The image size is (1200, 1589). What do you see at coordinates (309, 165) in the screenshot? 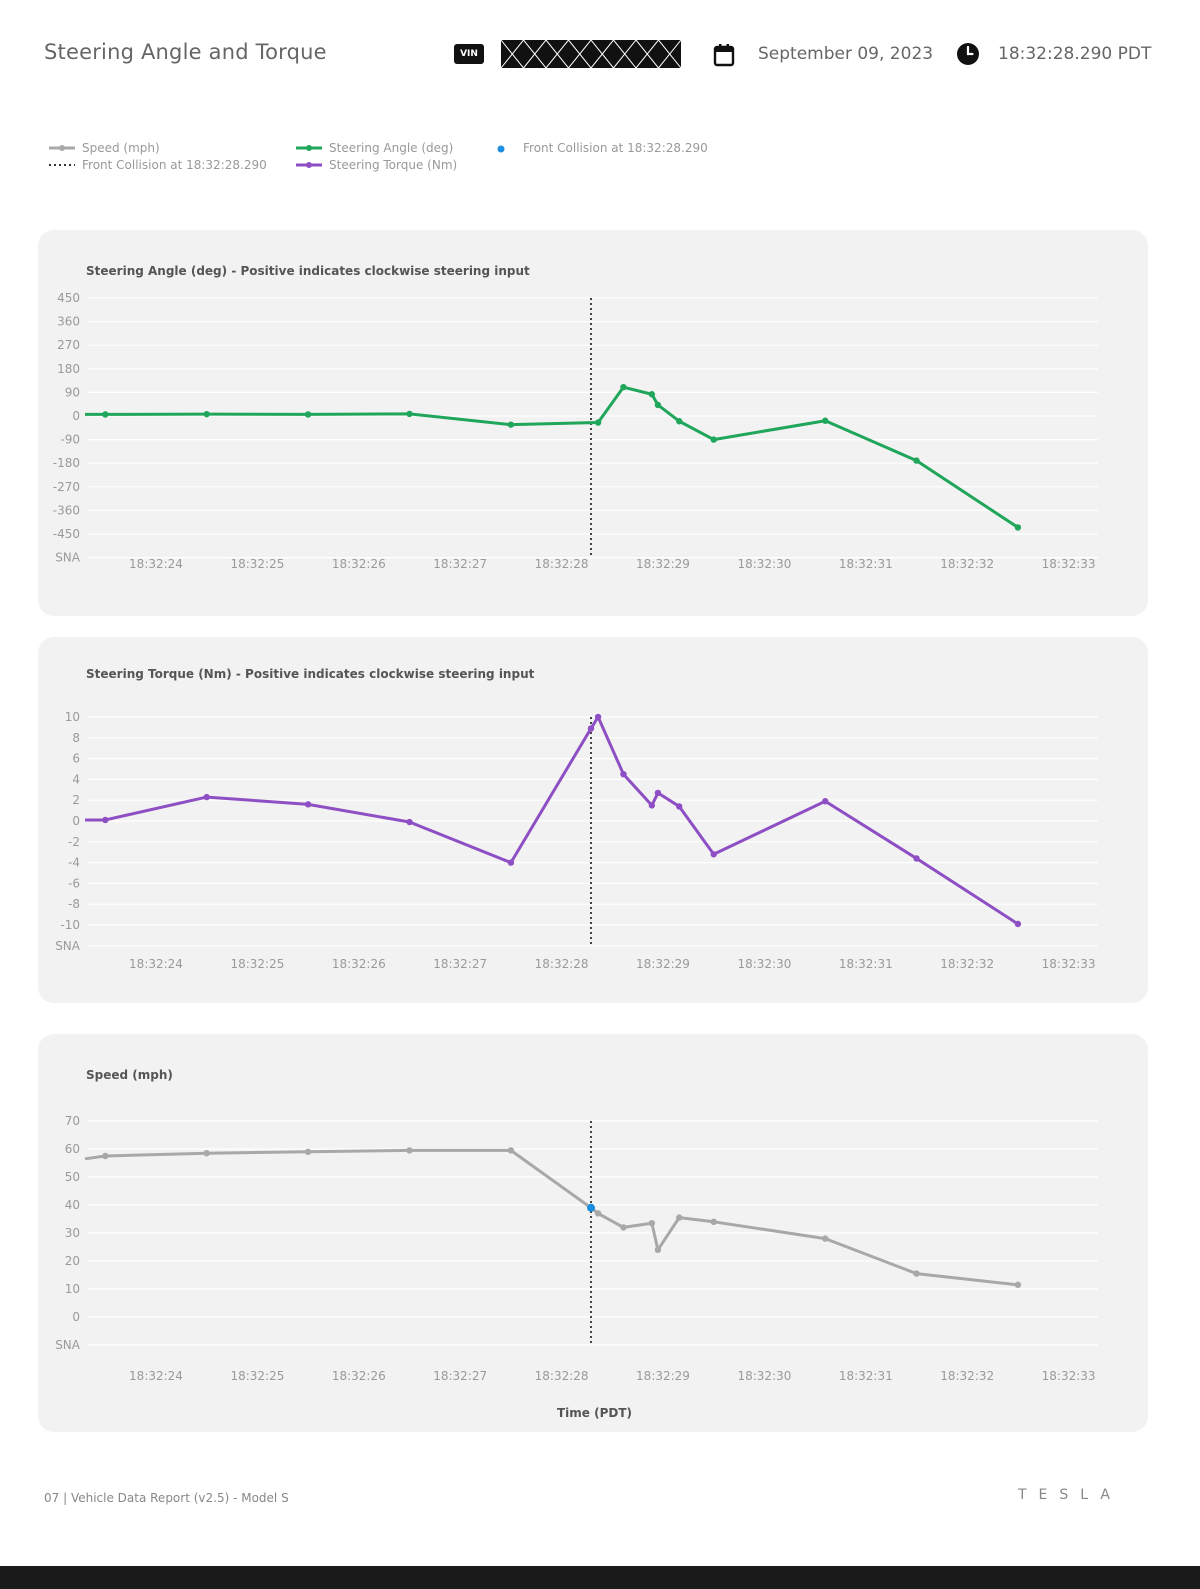
I see `legend-torque-icon` at bounding box center [309, 165].